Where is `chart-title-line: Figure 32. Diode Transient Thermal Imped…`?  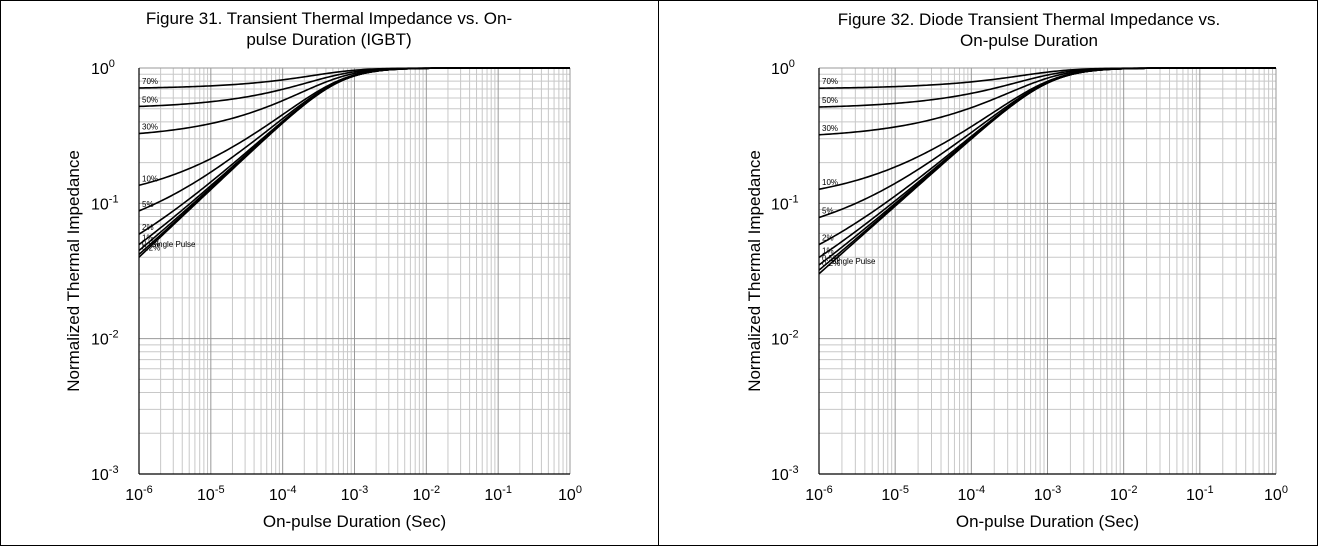 chart-title-line: Figure 32. Diode Transient Thermal Imped… is located at coordinates (1029, 19).